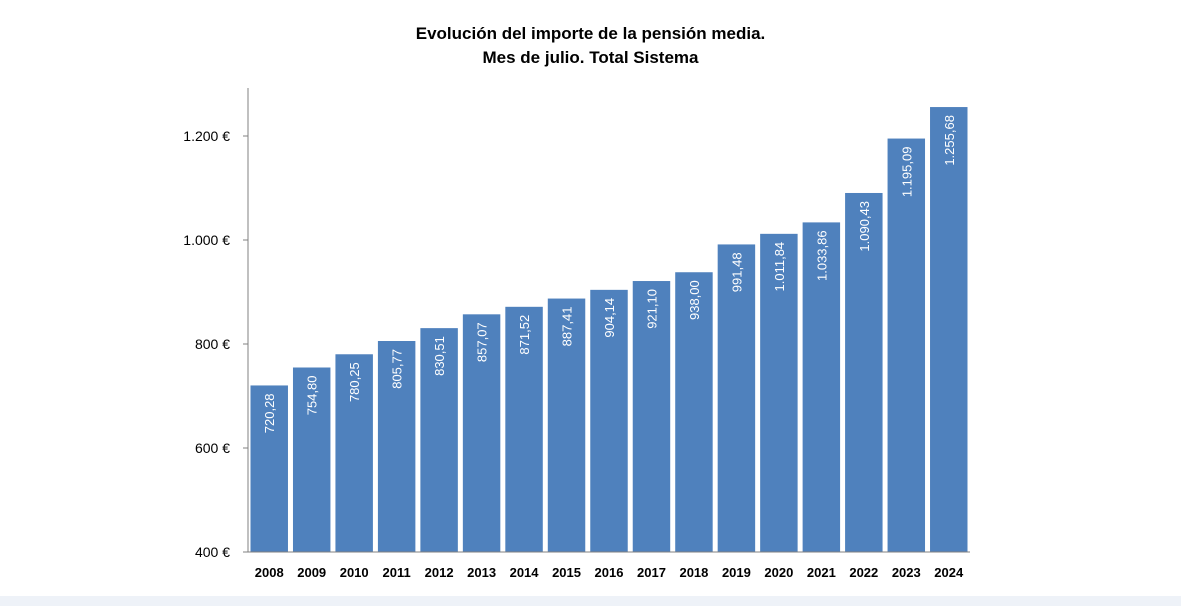  I want to click on bar-value-label: 830,51, so click(439, 356).